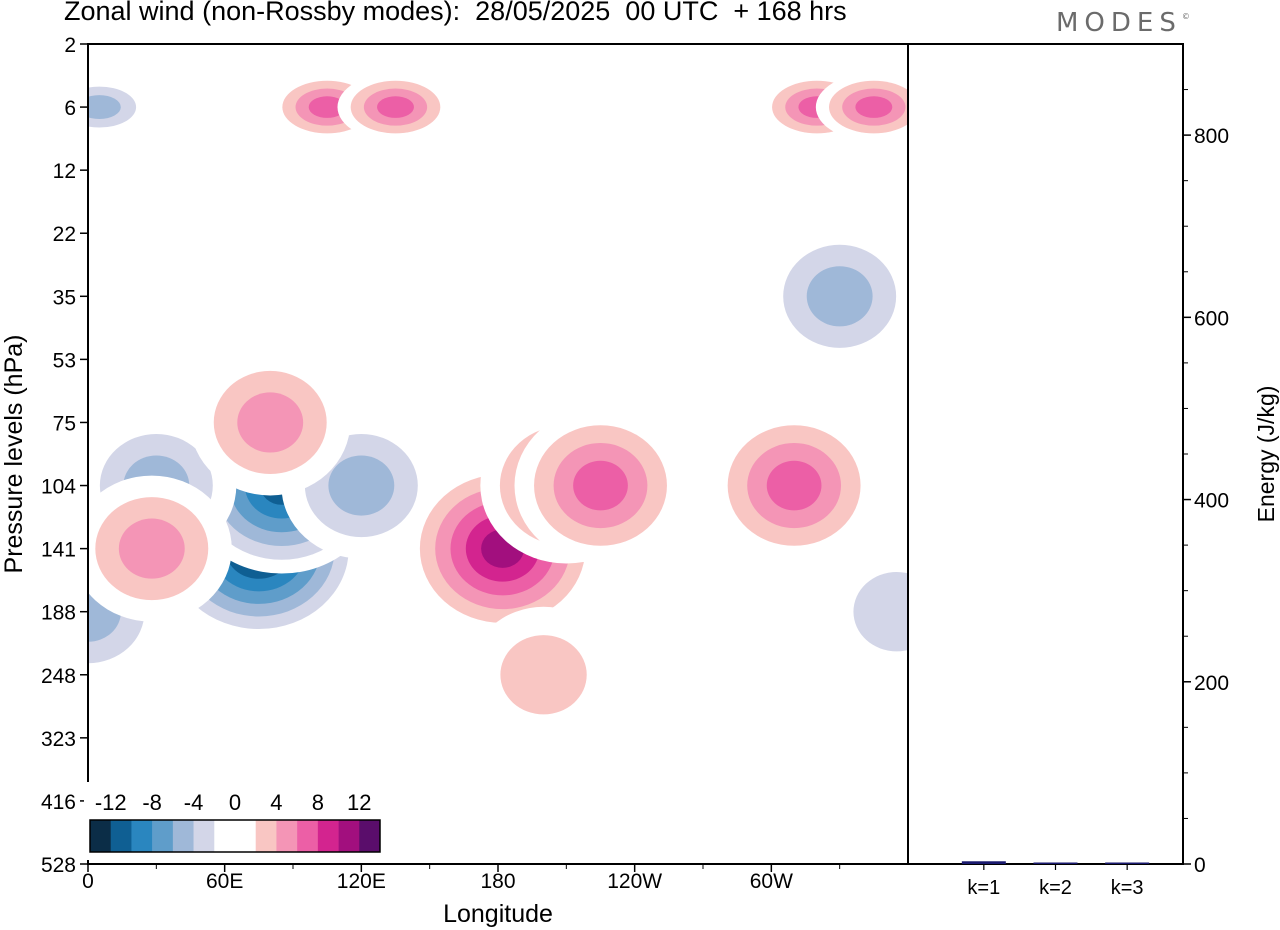  What do you see at coordinates (152, 802) in the screenshot?
I see `colorbar-label: -8` at bounding box center [152, 802].